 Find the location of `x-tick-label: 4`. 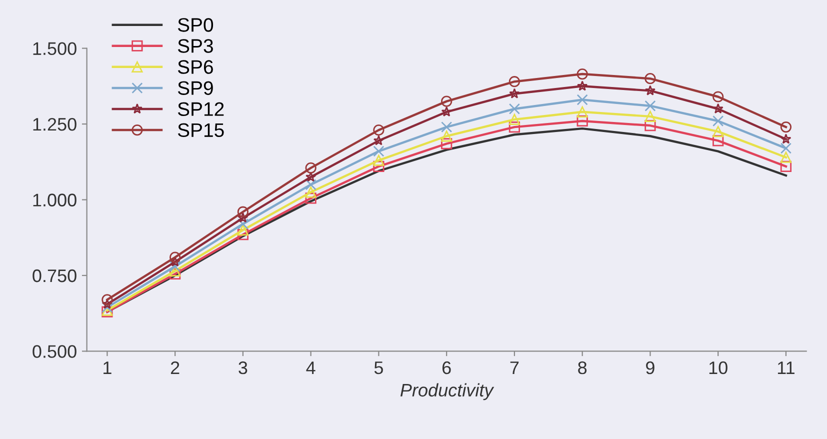

x-tick-label: 4 is located at coordinates (311, 368).